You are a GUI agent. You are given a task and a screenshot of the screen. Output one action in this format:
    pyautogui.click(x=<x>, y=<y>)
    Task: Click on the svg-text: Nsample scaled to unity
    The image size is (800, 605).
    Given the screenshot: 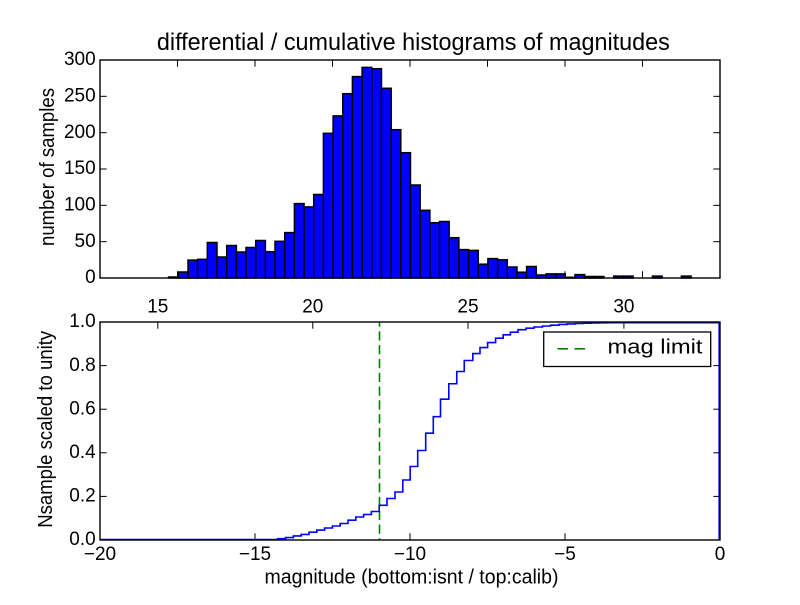 What is the action you would take?
    pyautogui.click(x=46, y=429)
    